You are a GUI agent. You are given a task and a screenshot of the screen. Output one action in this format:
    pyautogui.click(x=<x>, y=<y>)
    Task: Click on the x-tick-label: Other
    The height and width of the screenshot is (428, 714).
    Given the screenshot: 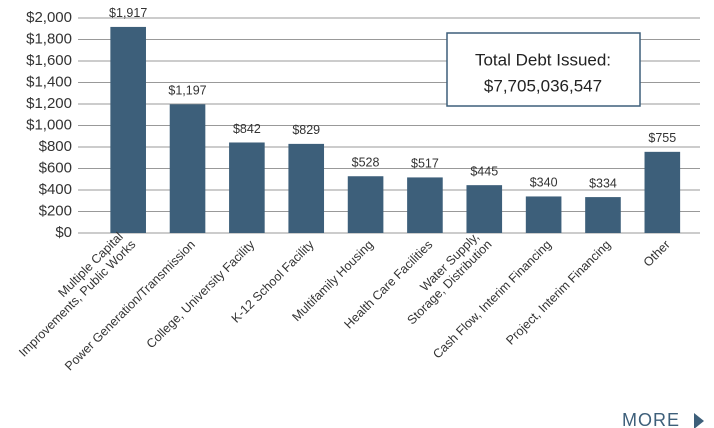 What is the action you would take?
    pyautogui.click(x=657, y=254)
    